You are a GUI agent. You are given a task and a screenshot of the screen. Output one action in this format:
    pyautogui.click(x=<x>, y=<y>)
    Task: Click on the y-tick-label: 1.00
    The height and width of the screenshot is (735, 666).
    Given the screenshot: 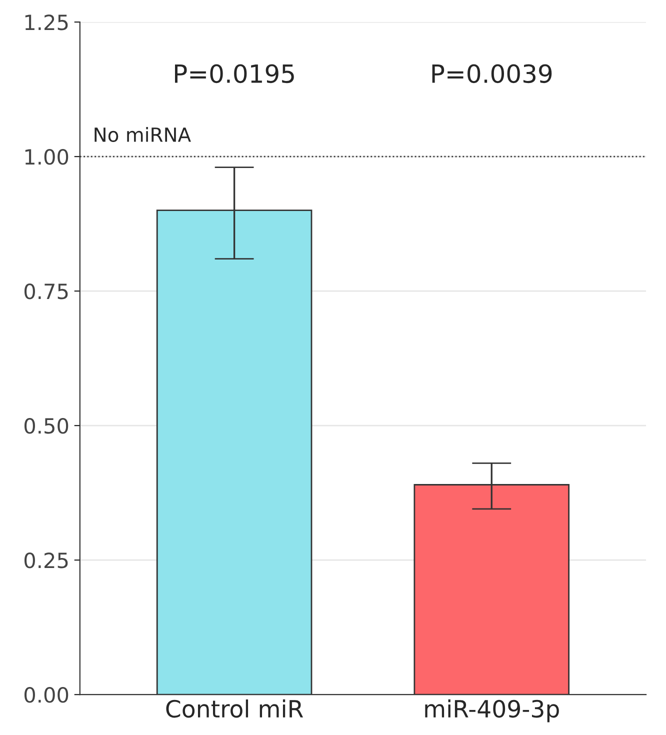 What is the action you would take?
    pyautogui.click(x=46, y=157)
    